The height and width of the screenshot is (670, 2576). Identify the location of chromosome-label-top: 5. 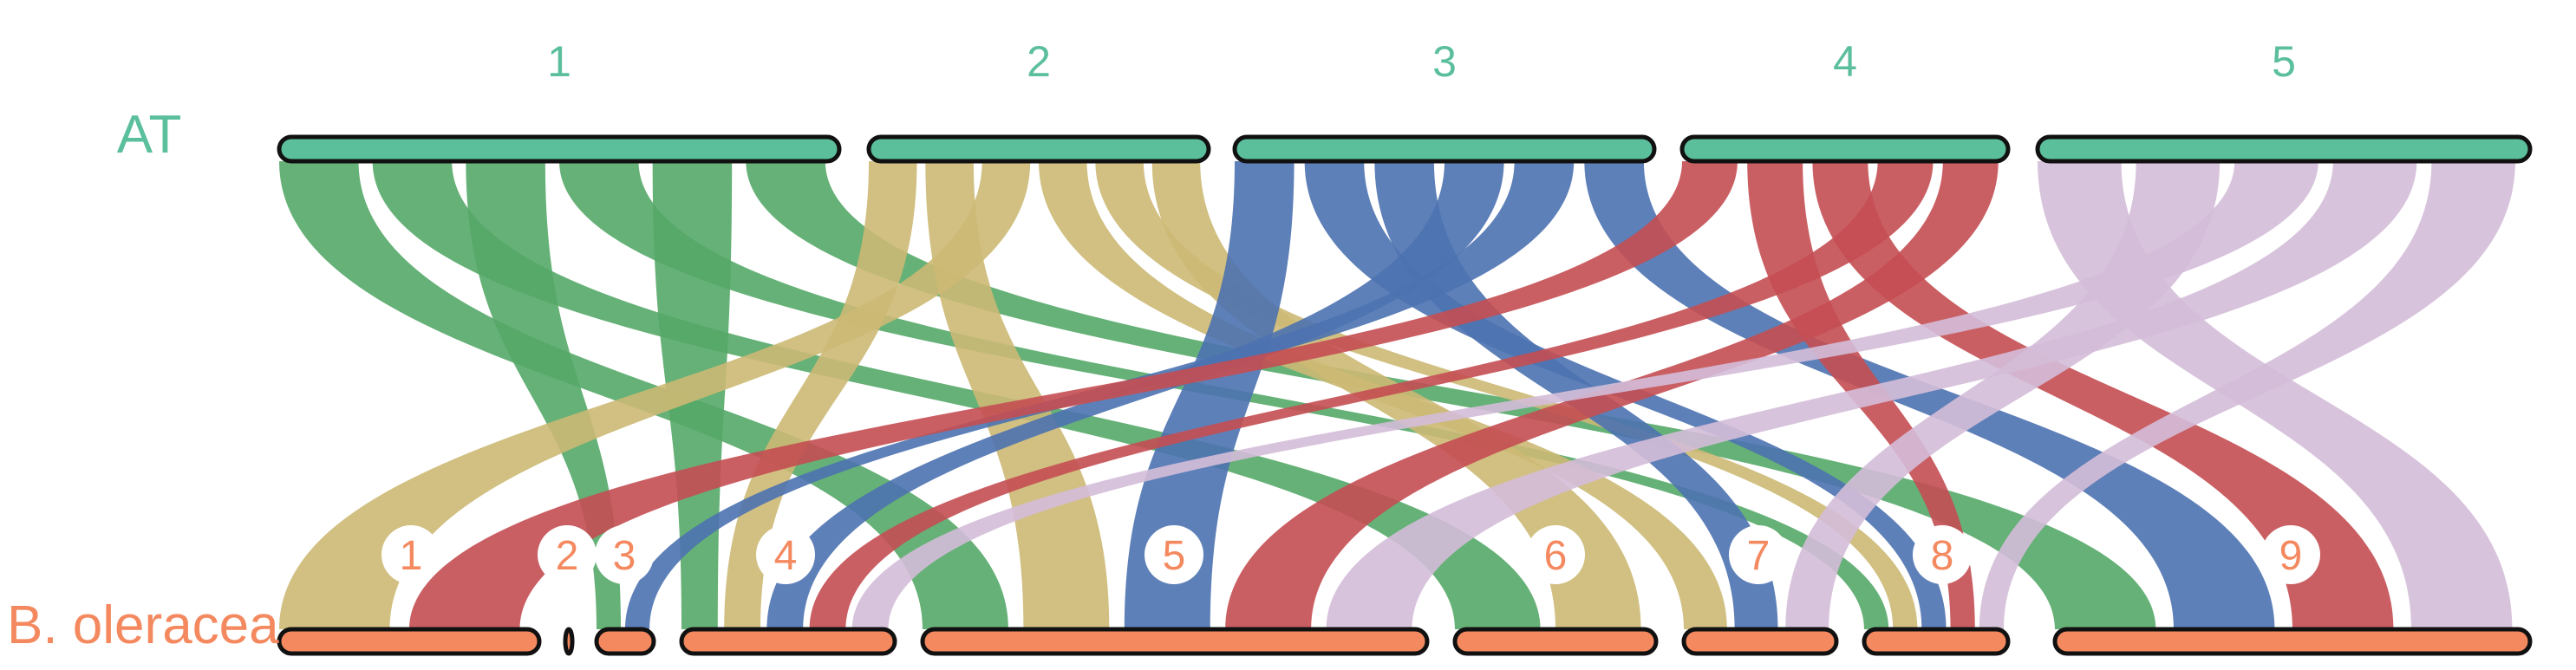
(2284, 61).